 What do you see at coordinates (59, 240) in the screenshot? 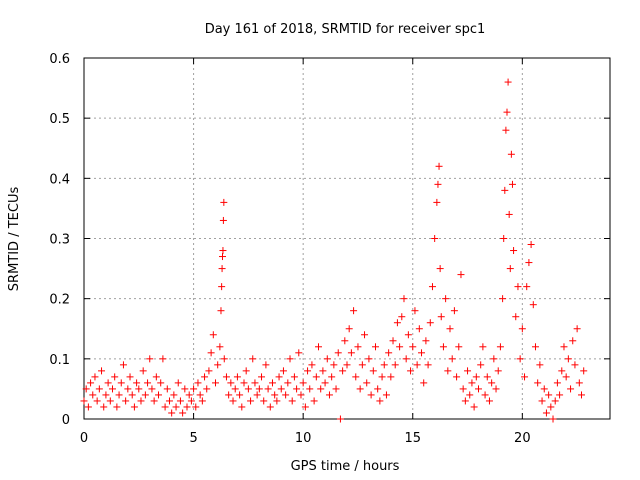
I see `y-tick-label: 0.3` at bounding box center [59, 240].